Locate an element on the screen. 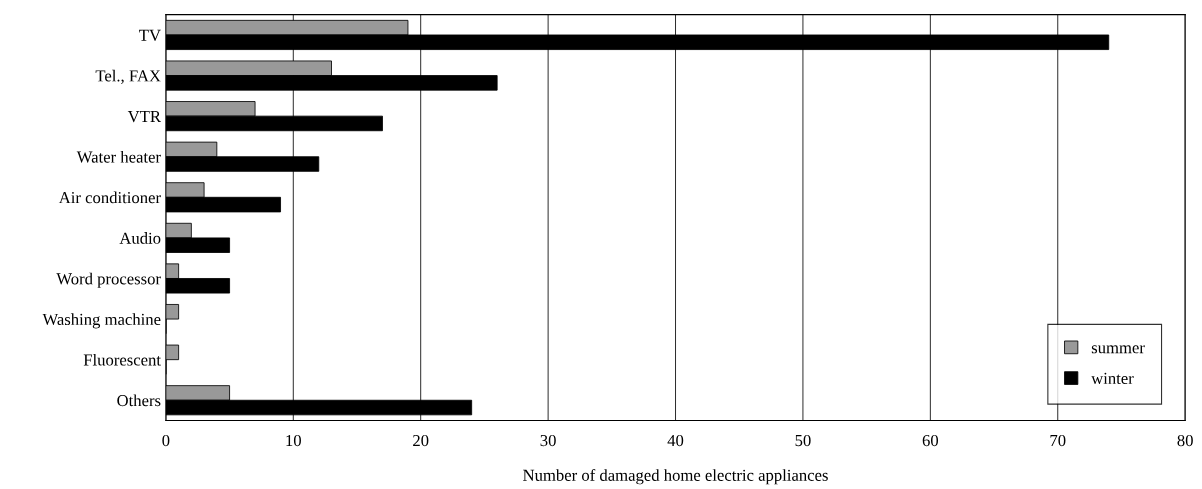 The height and width of the screenshot is (489, 1202). y-tick-label: Air conditioner is located at coordinates (109, 197).